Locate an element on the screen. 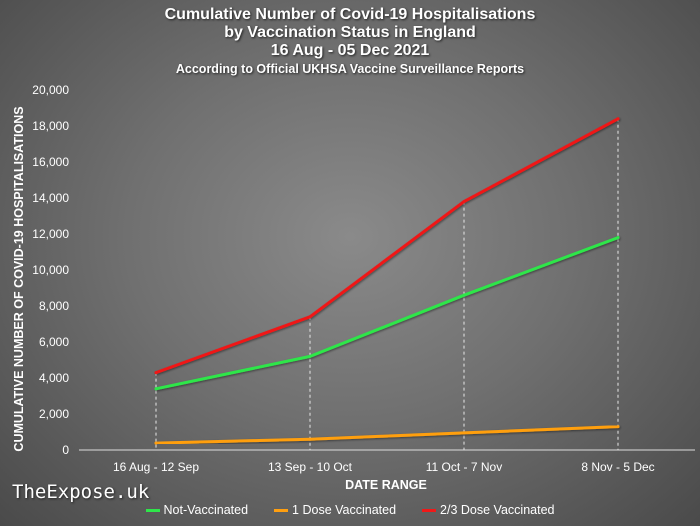 The height and width of the screenshot is (526, 700). watermark-text: TheExpose.uk is located at coordinates (81, 492).